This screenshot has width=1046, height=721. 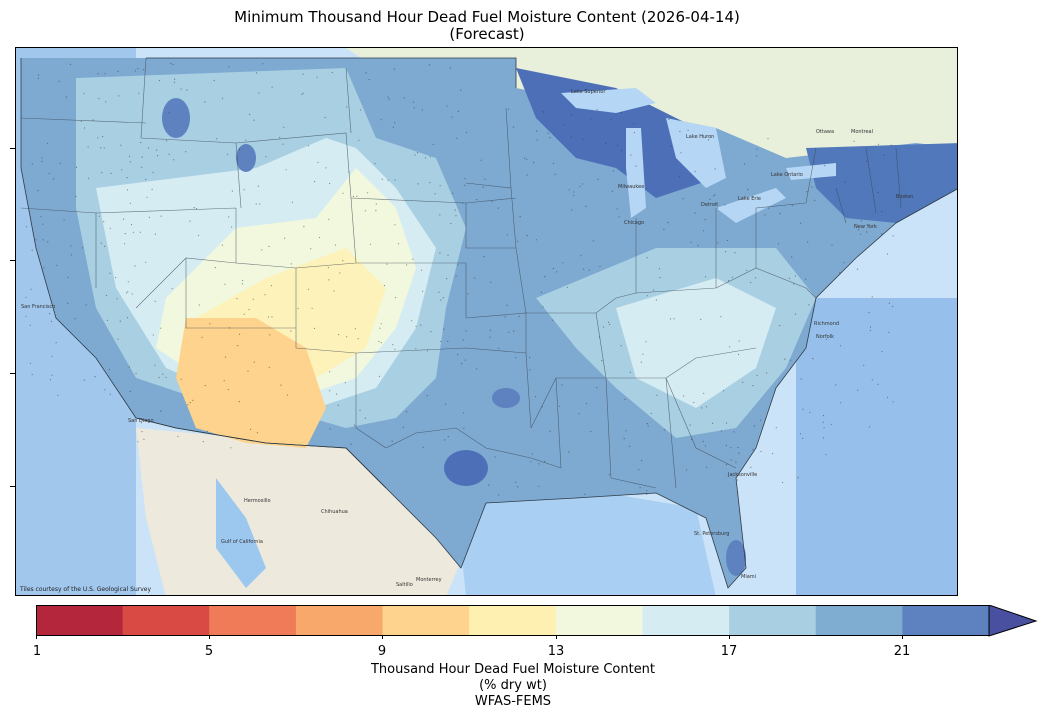 What do you see at coordinates (37, 651) in the screenshot?
I see `colorbar-tick-label: 1` at bounding box center [37, 651].